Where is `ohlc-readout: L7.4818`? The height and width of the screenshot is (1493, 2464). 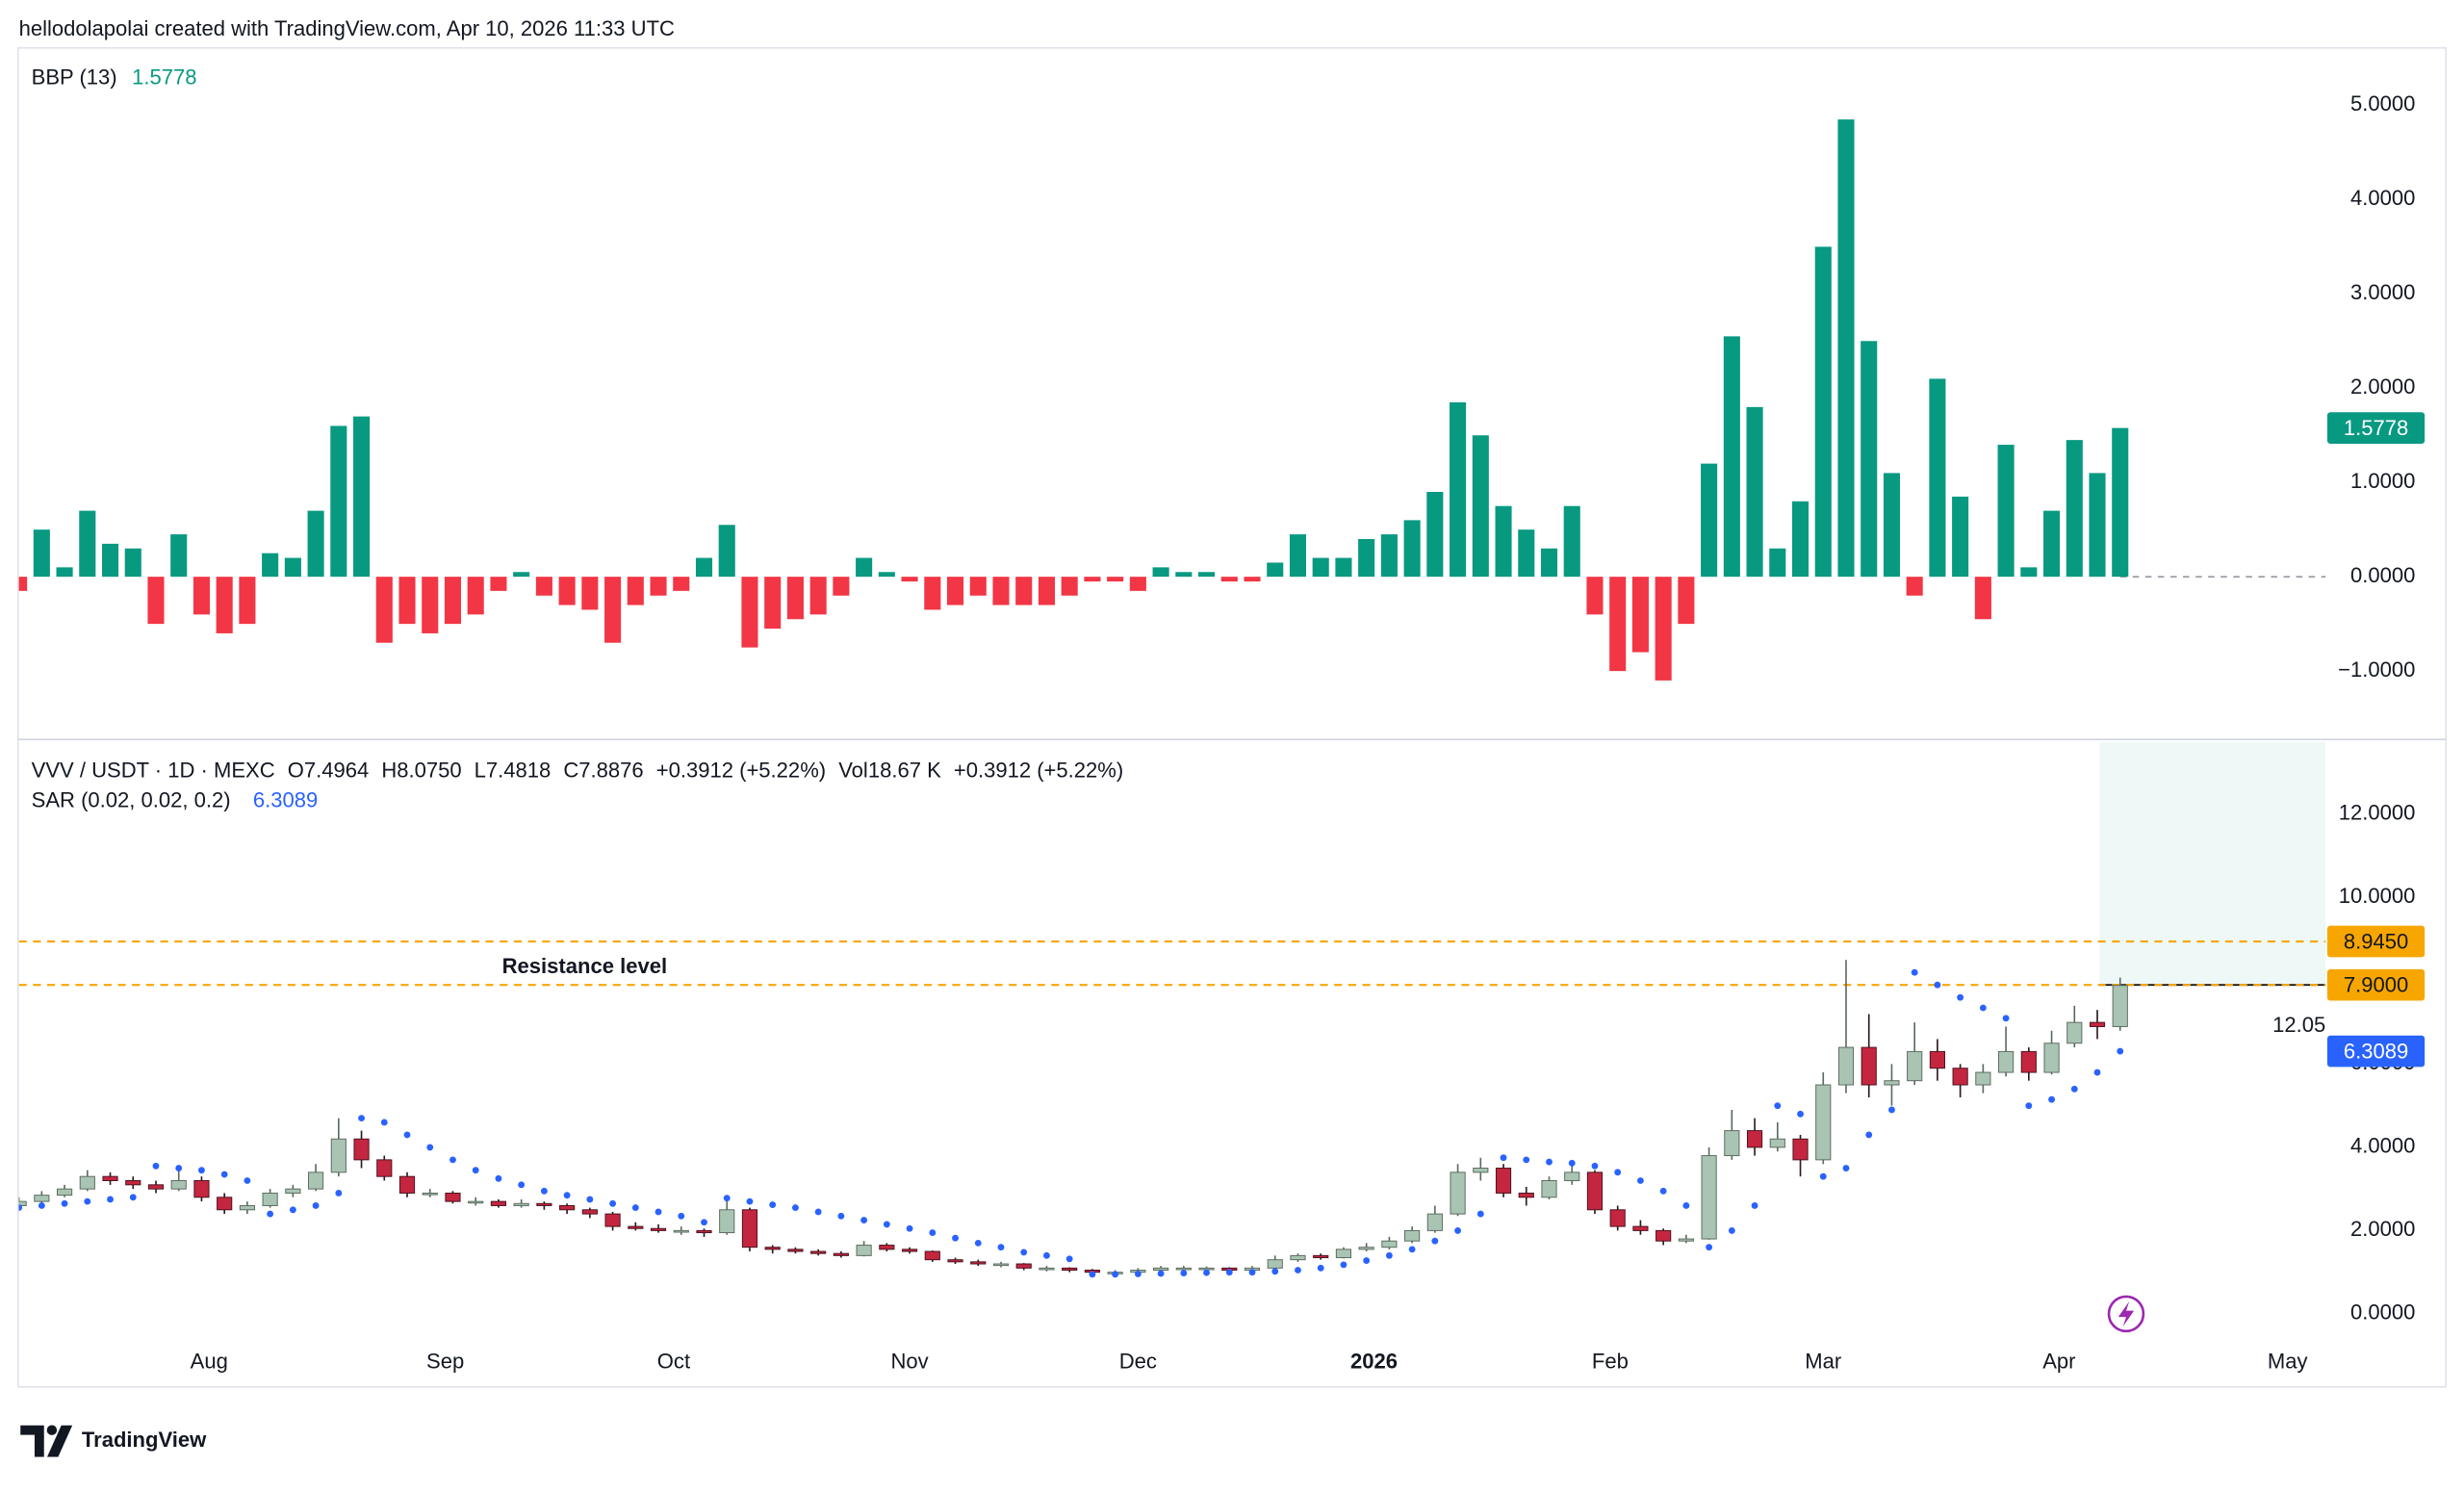
ohlc-readout: L7.4818 is located at coordinates (513, 770).